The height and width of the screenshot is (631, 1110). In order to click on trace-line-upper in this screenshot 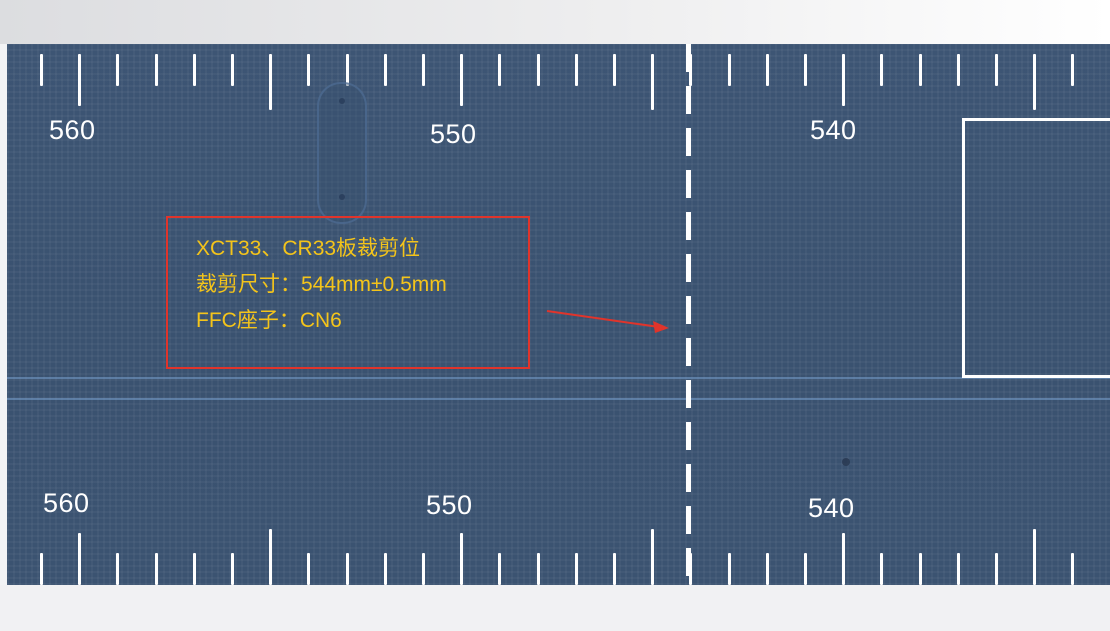, I will do `click(558, 378)`.